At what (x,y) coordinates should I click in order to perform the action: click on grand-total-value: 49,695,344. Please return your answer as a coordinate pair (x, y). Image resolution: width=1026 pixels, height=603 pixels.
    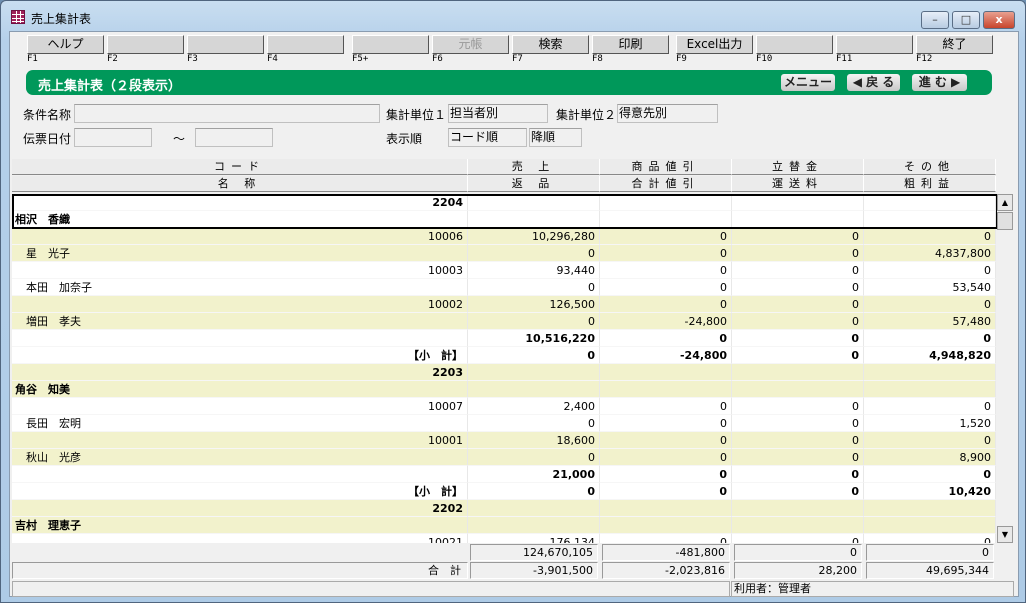
    Looking at the image, I should click on (930, 570).